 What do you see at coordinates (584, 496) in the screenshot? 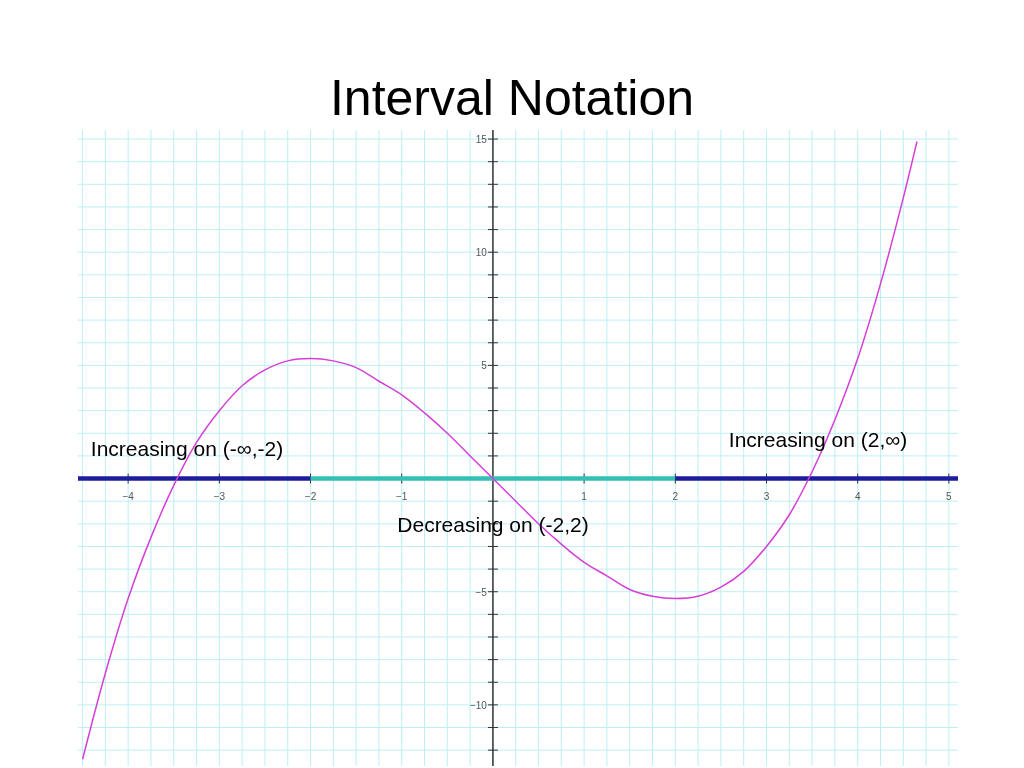
I see `x-tick-label: 1` at bounding box center [584, 496].